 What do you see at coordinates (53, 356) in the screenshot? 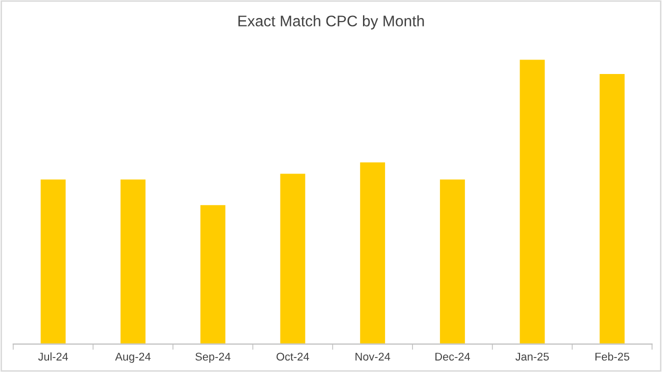
I see `x-tick-label: Jul-24` at bounding box center [53, 356].